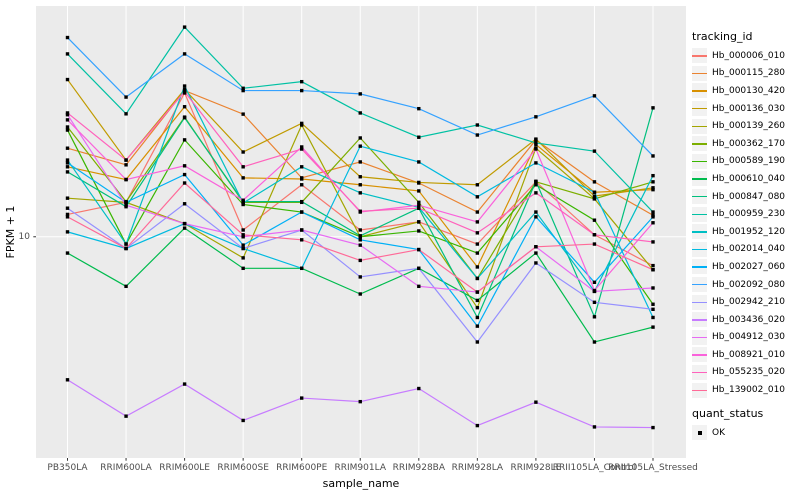  I want to click on legend-item-label: Hb_000139_260, so click(749, 126).